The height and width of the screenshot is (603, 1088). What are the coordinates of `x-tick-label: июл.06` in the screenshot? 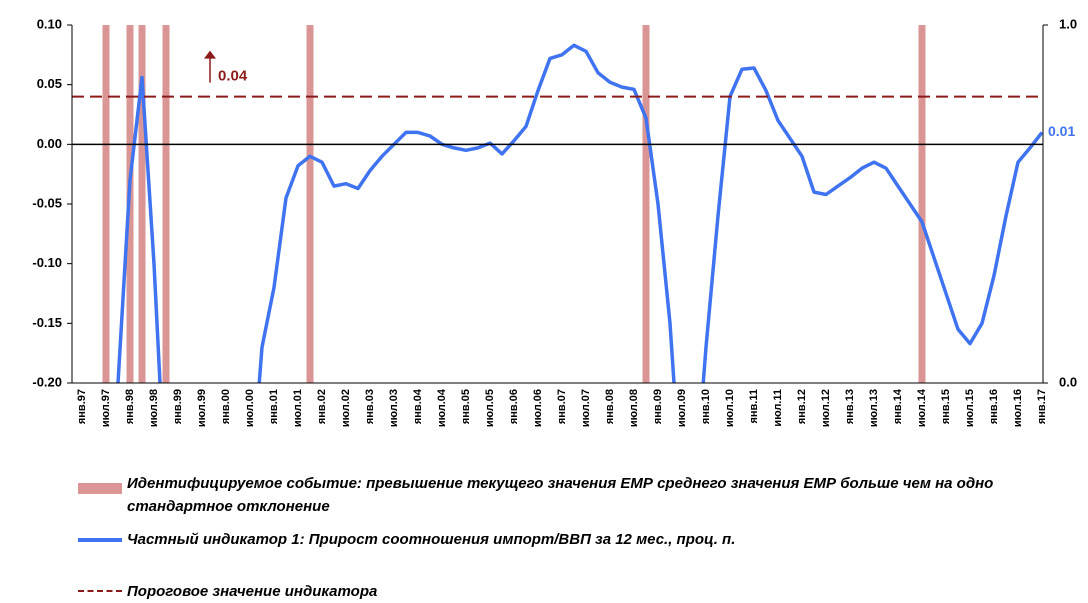 It's located at (538, 408).